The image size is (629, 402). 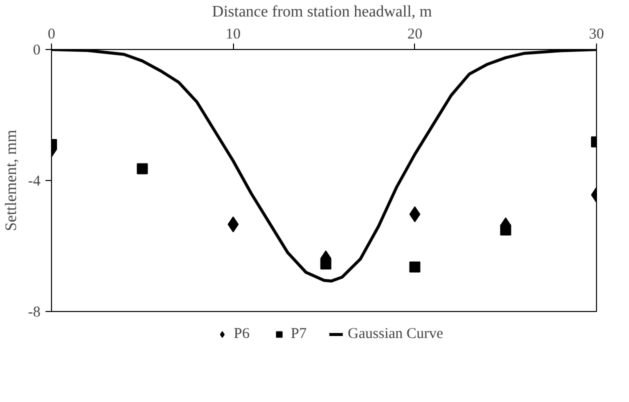 What do you see at coordinates (36, 50) in the screenshot?
I see `y-tick-label: 0` at bounding box center [36, 50].